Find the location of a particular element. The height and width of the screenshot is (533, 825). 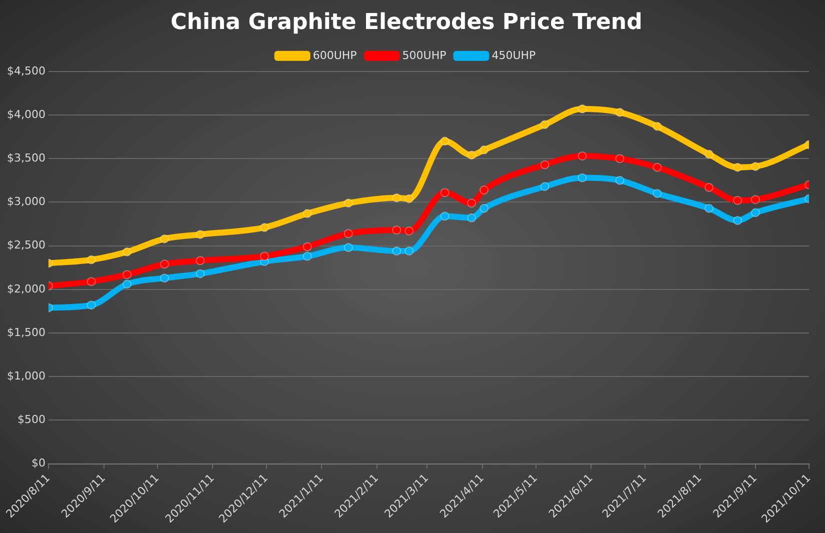

legend-label: 600UHP is located at coordinates (335, 55).